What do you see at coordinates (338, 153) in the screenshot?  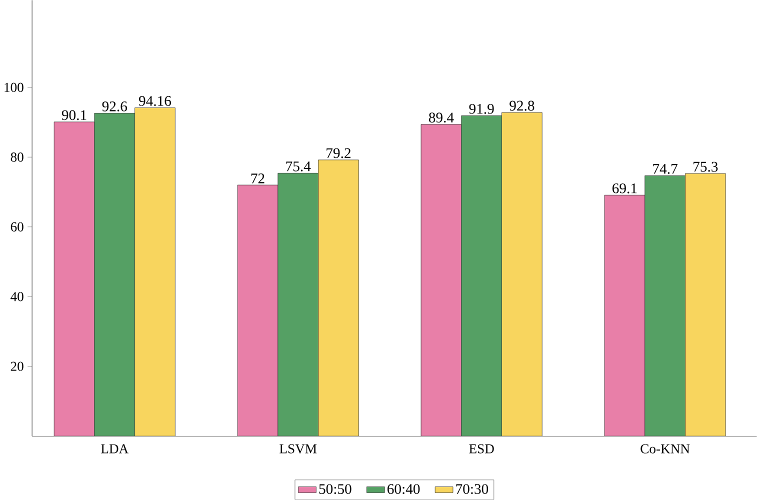 I see `data-label: 79.2` at bounding box center [338, 153].